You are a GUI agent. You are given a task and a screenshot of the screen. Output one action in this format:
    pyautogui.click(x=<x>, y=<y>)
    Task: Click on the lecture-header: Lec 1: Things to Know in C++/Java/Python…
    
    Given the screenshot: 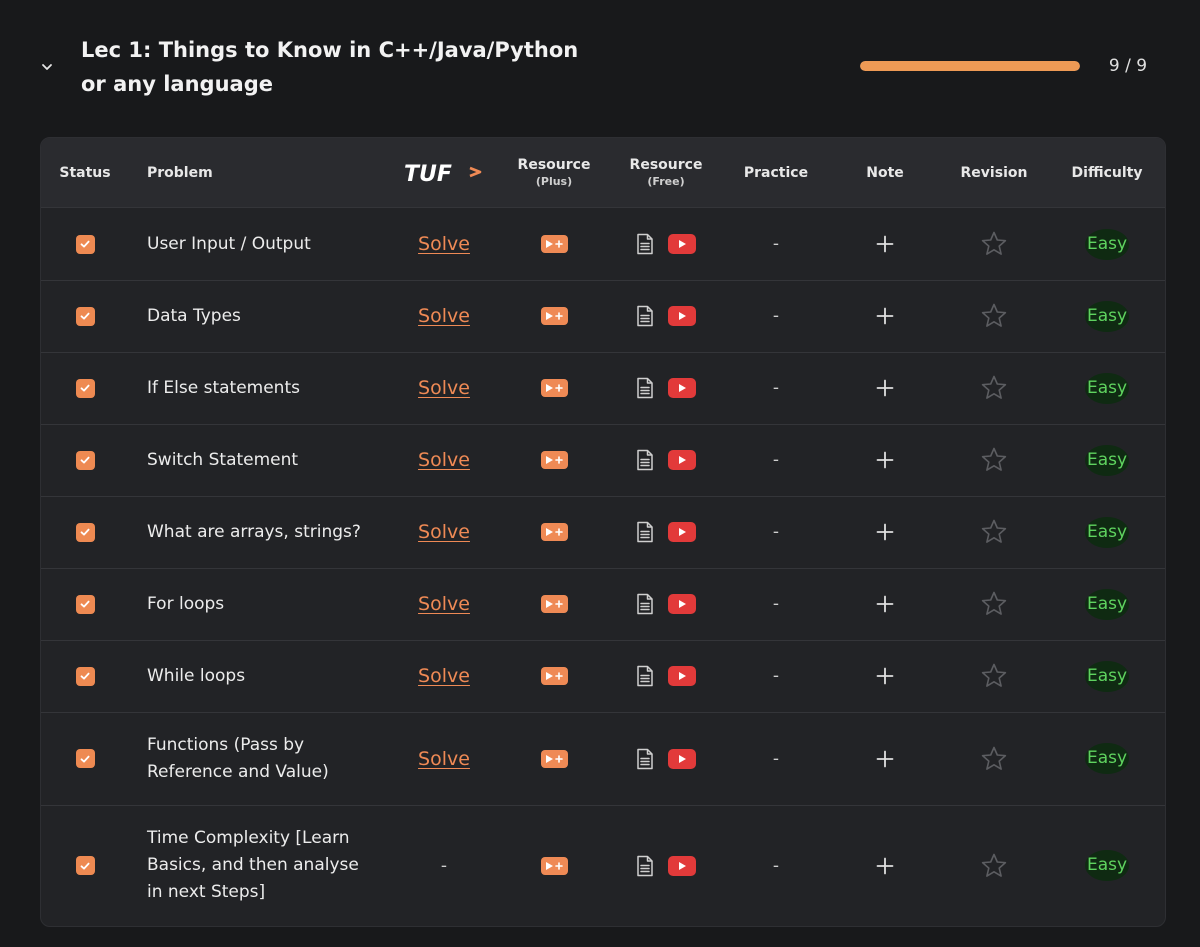 What is the action you would take?
    pyautogui.click(x=600, y=67)
    